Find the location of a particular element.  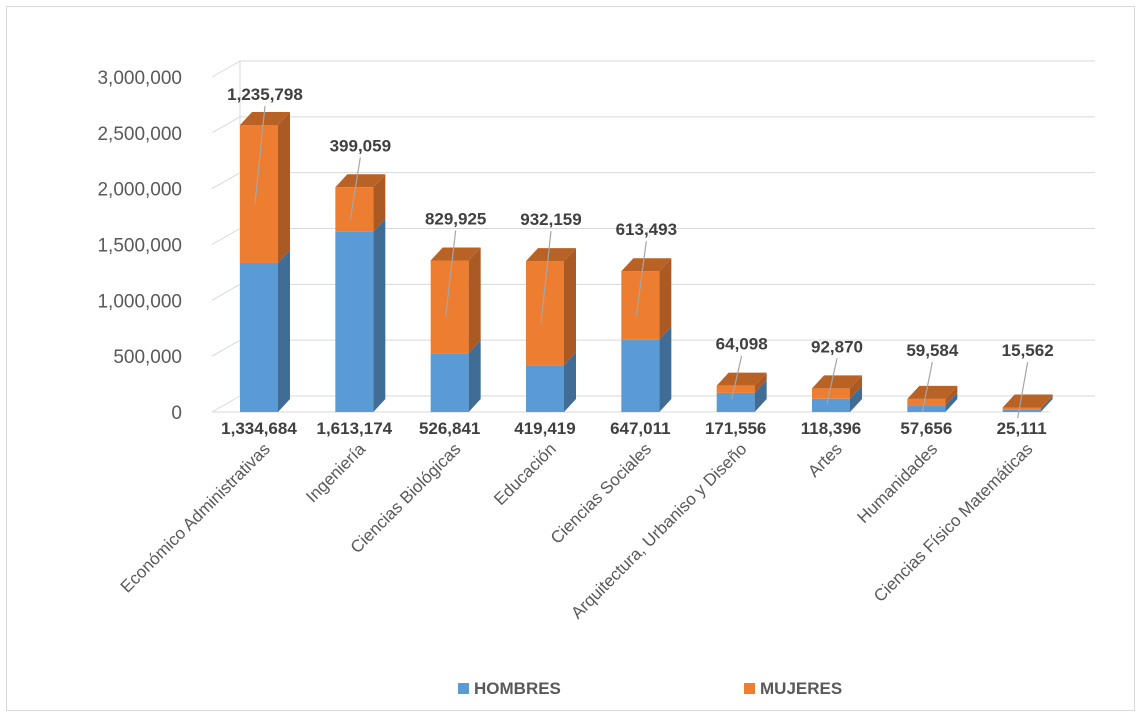

legend-label-mujeres: MUJERES is located at coordinates (801, 688).